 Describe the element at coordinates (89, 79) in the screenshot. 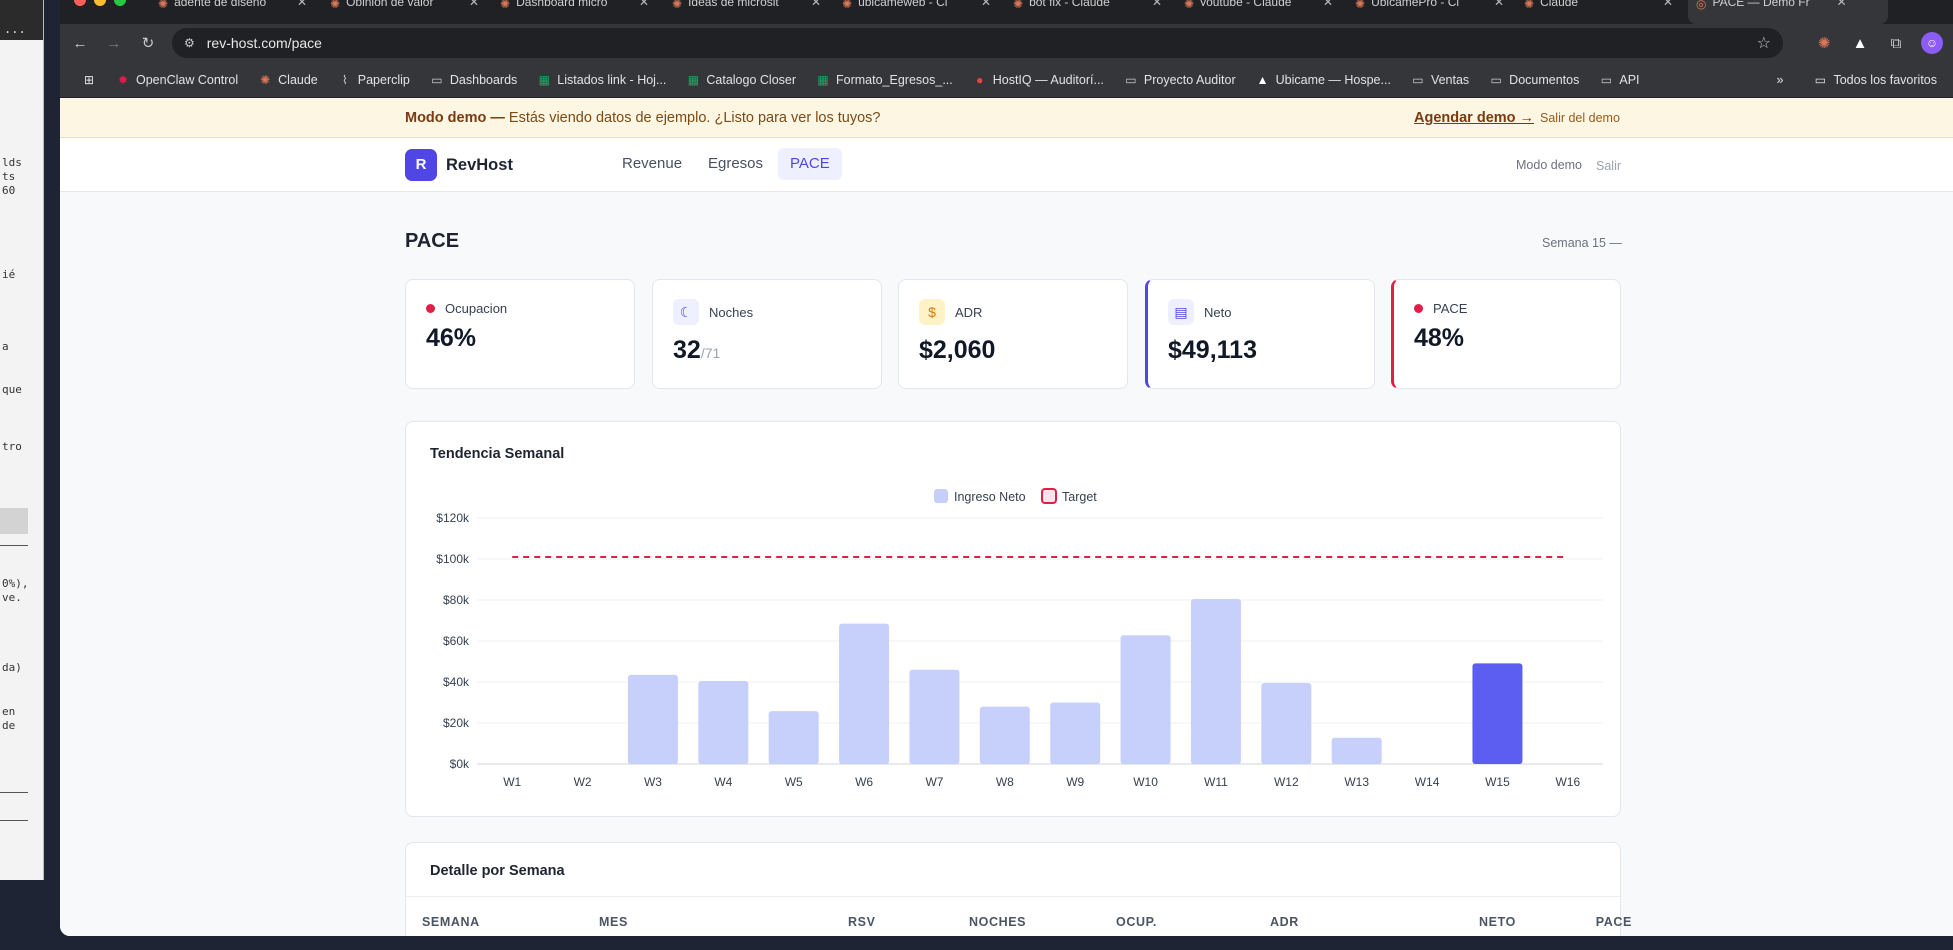

I see `apps-grid-icon: ⊞` at that location.